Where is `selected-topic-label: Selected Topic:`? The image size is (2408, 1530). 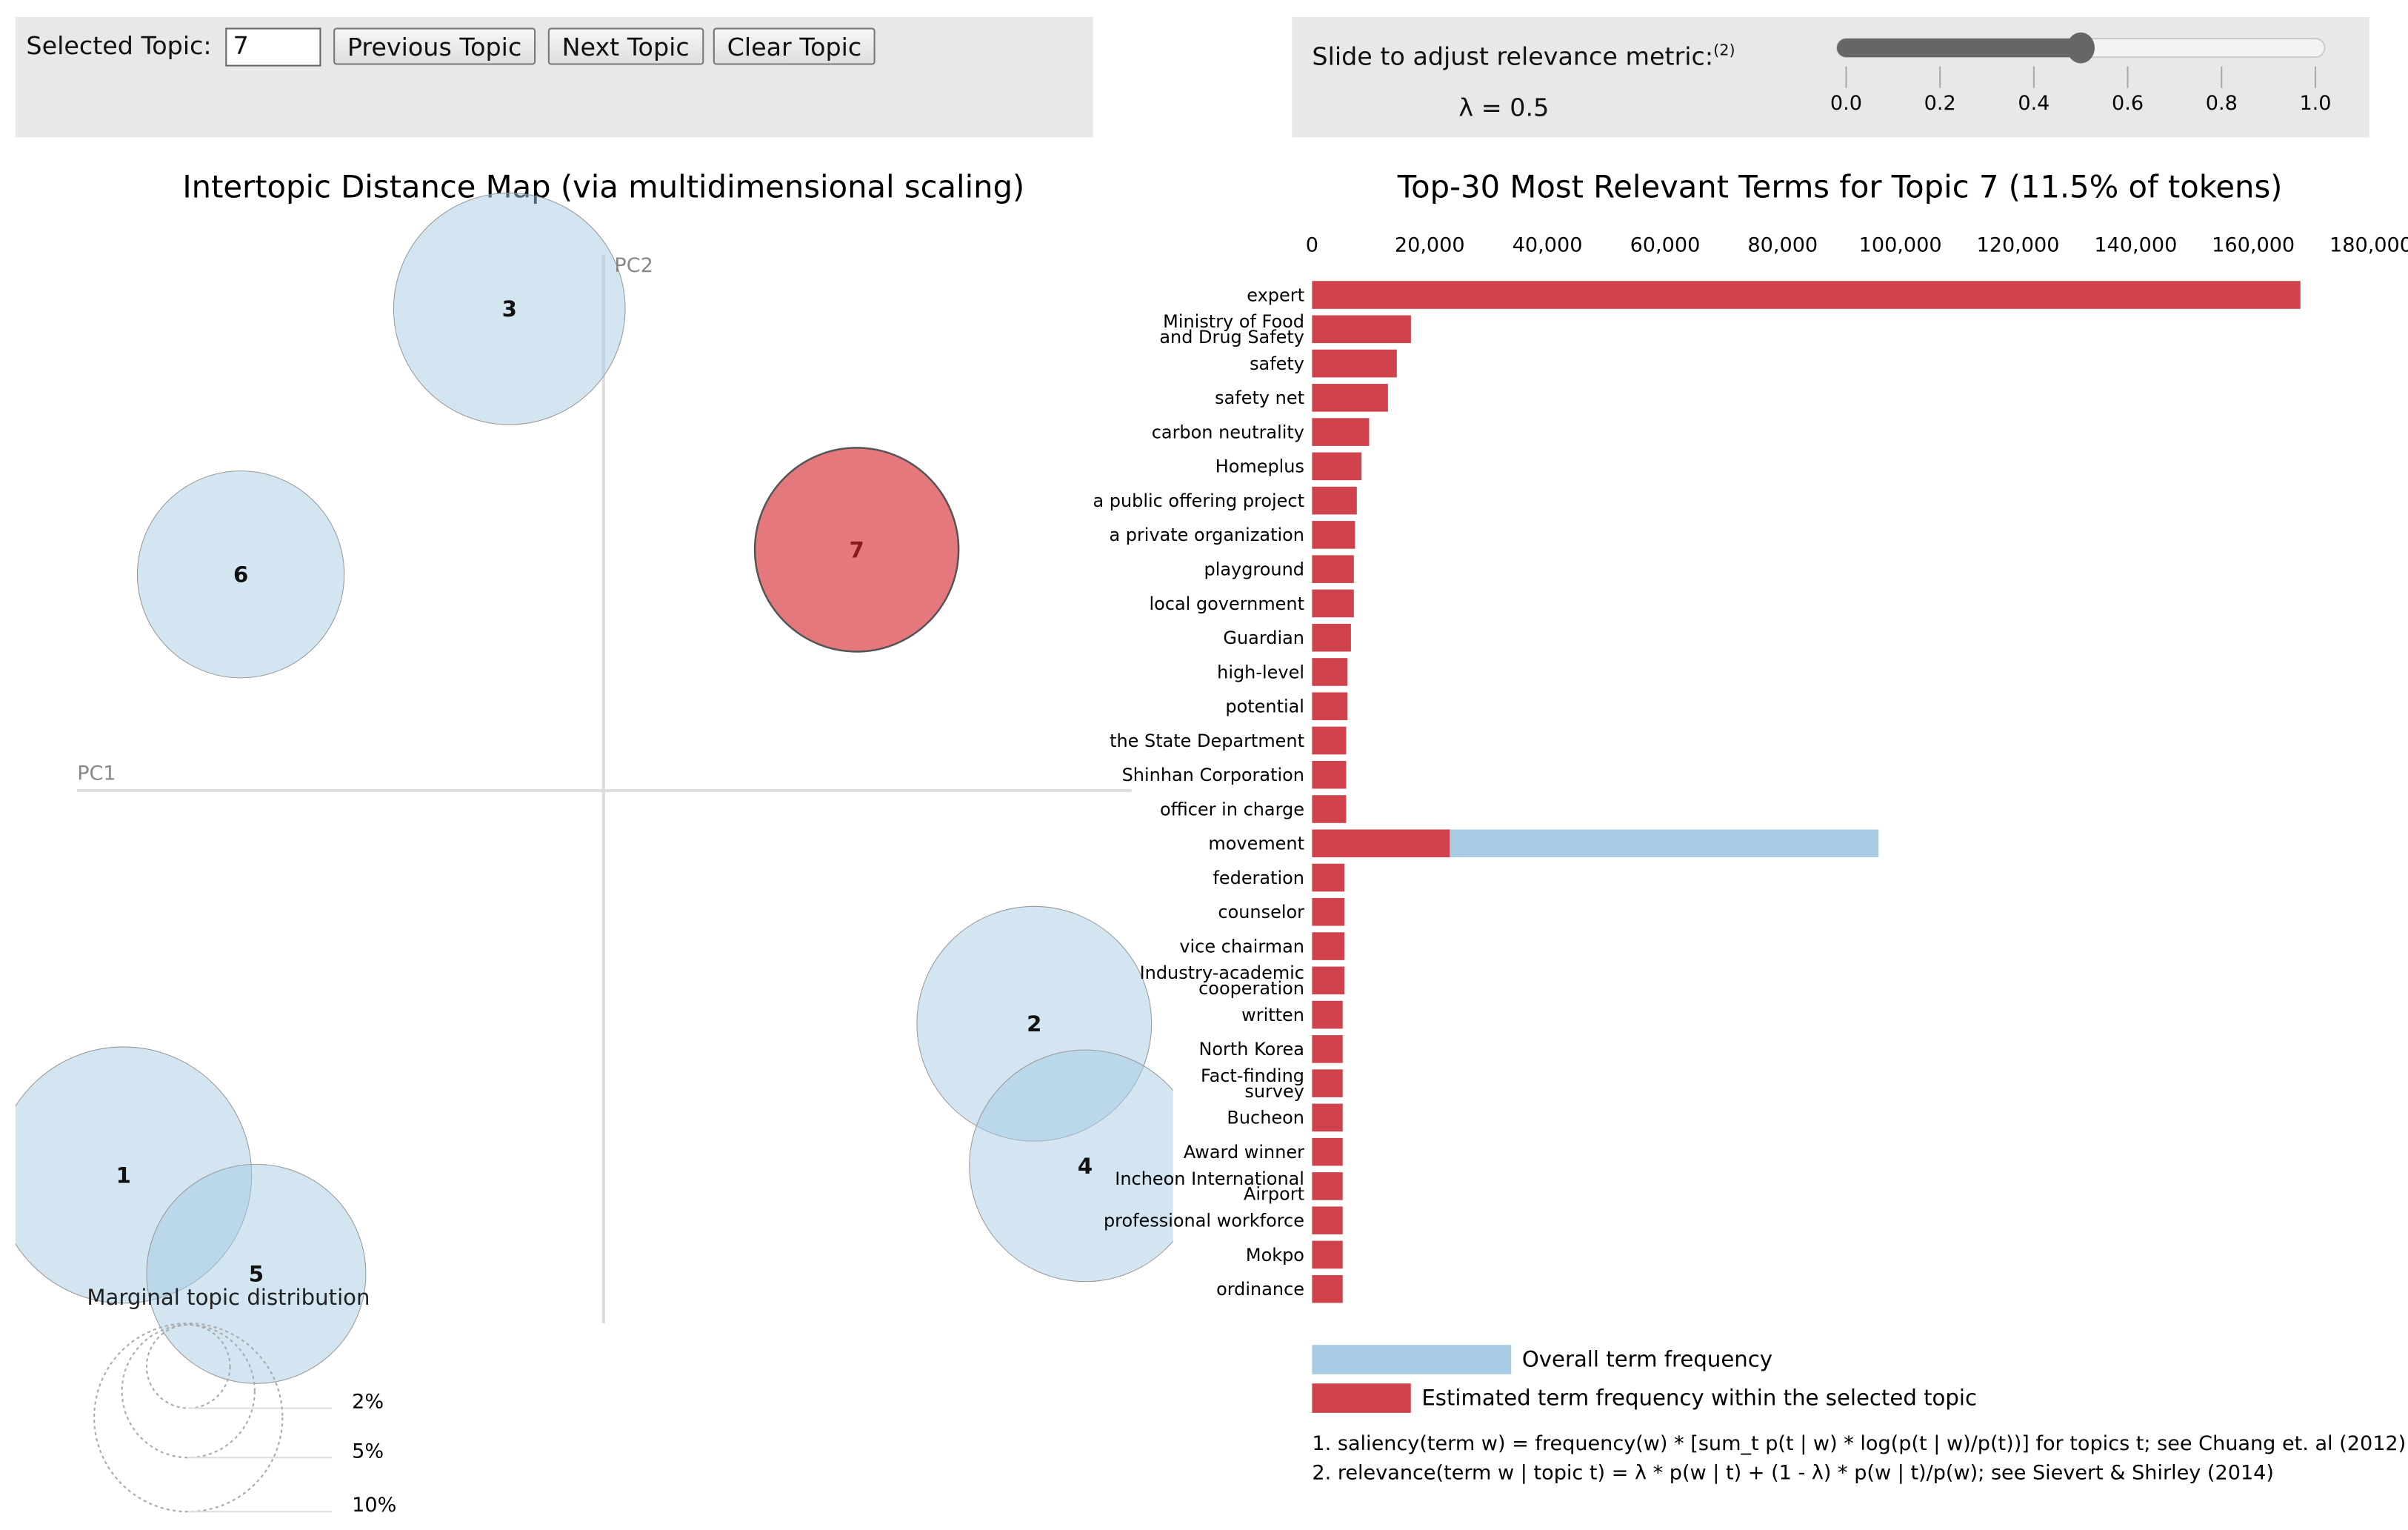 selected-topic-label: Selected Topic: is located at coordinates (119, 45).